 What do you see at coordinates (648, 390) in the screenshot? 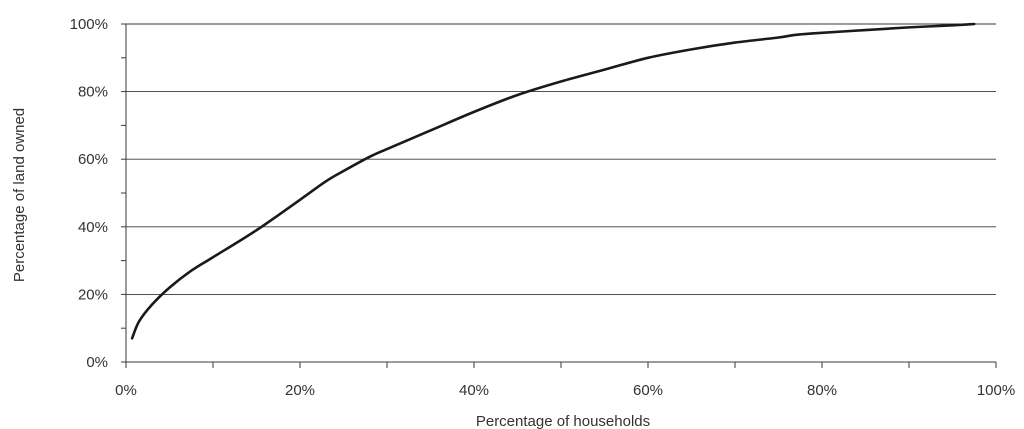
I see `x-tick-label: 60%` at bounding box center [648, 390].